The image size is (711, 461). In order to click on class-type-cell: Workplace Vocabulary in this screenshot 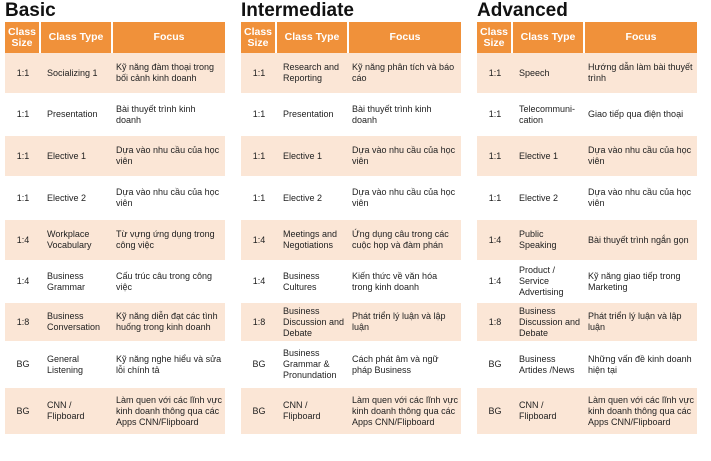, I will do `click(69, 239)`.